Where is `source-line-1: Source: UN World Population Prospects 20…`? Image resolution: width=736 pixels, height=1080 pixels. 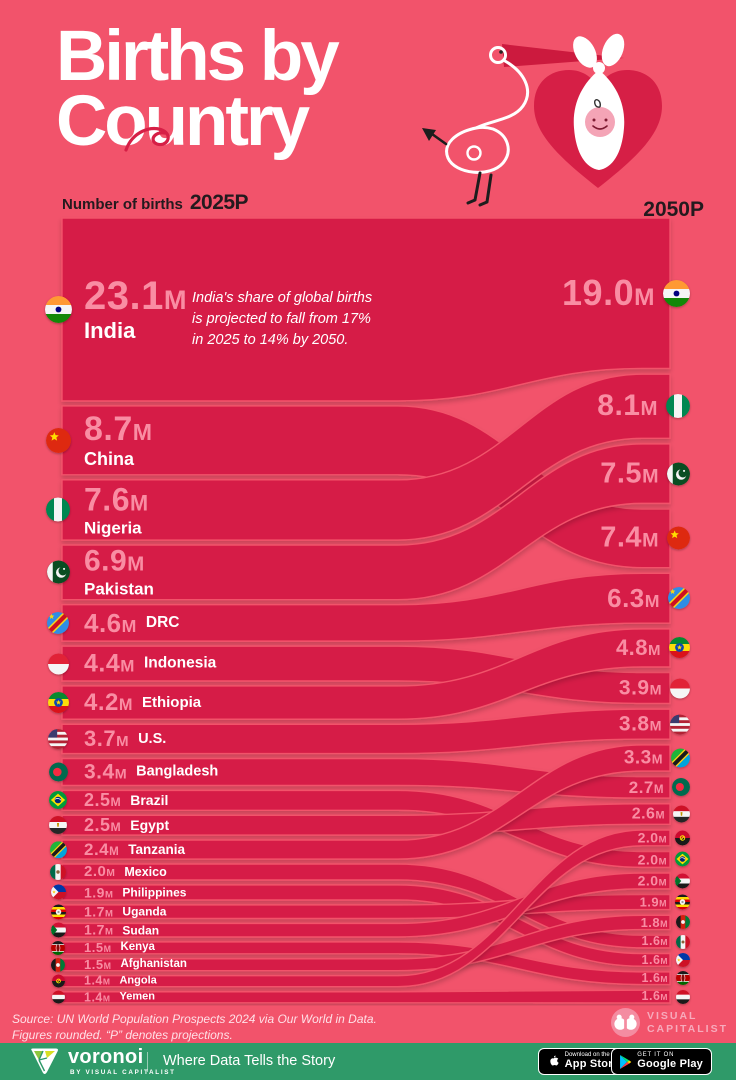 source-line-1: Source: UN World Population Prospects 20… is located at coordinates (194, 1019).